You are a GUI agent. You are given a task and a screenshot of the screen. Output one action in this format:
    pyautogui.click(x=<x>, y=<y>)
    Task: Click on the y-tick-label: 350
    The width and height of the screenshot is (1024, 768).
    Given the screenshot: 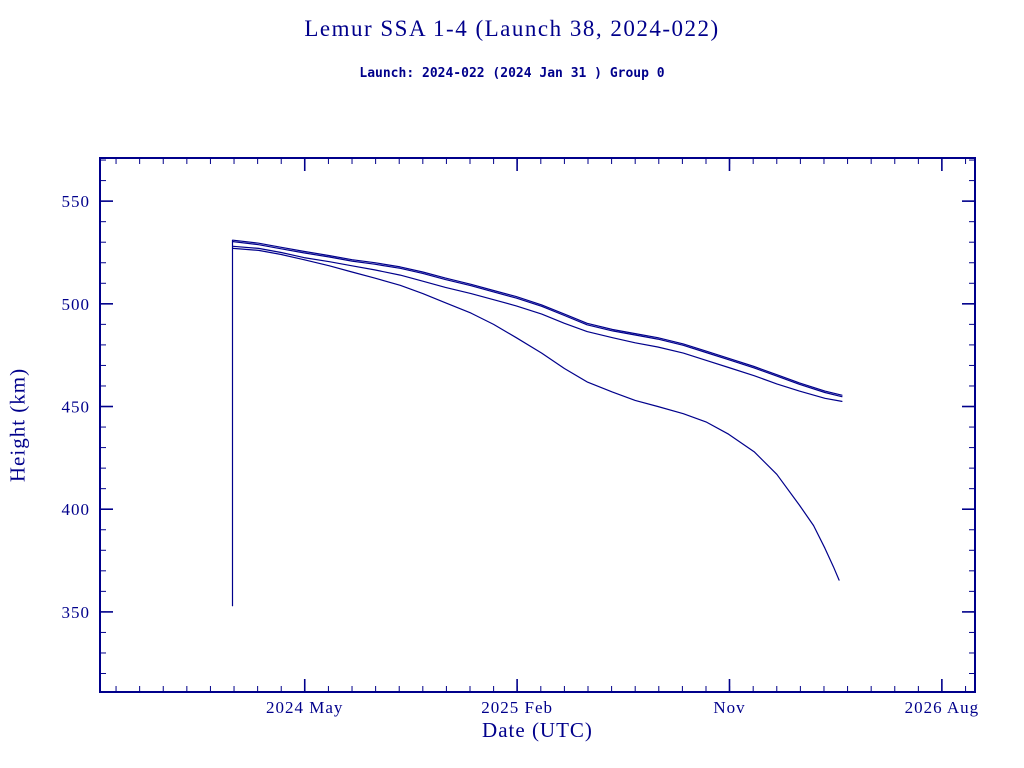 What is the action you would take?
    pyautogui.click(x=76, y=612)
    